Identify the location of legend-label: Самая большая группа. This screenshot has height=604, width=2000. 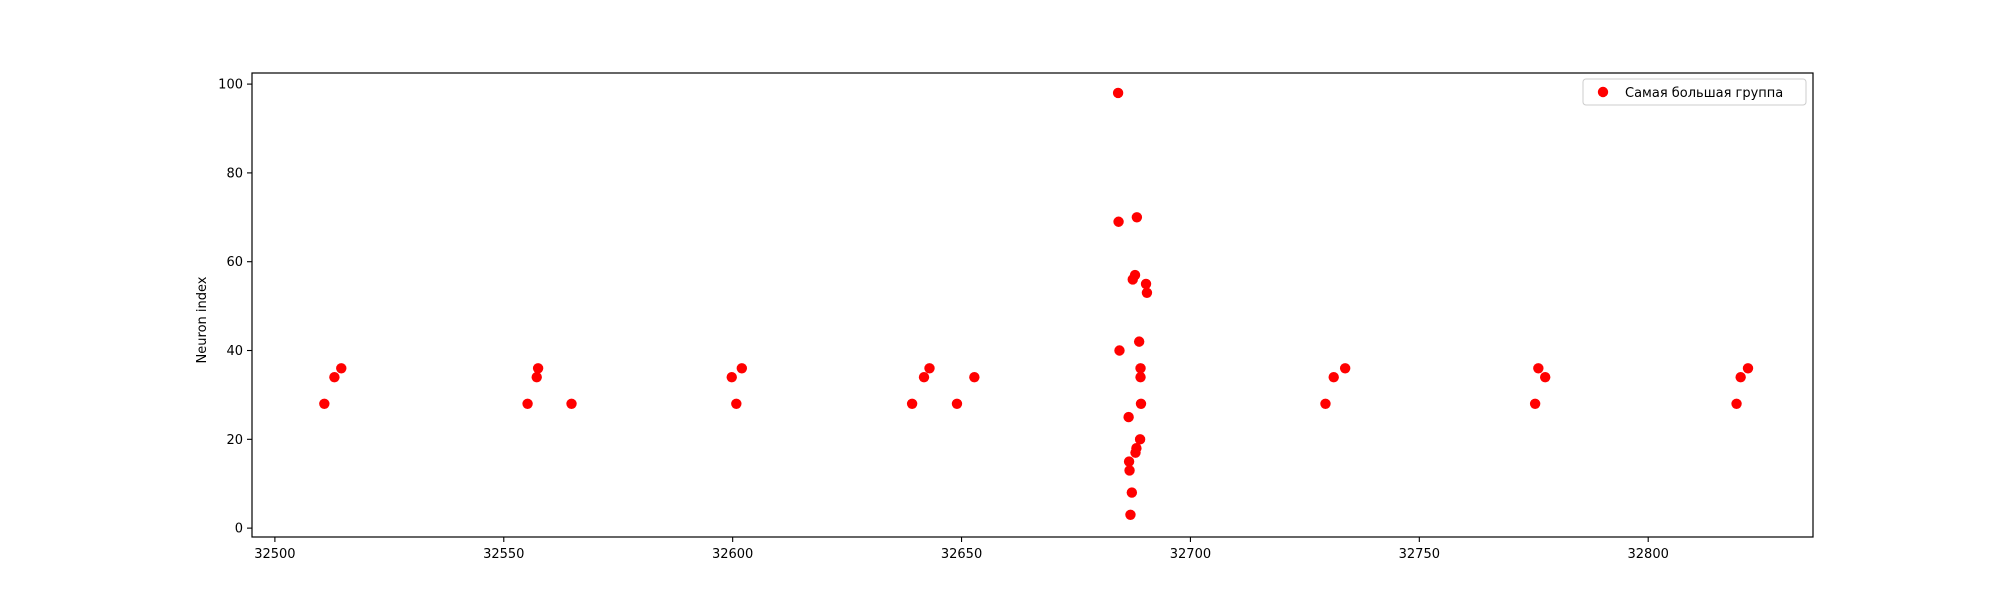
(1704, 93).